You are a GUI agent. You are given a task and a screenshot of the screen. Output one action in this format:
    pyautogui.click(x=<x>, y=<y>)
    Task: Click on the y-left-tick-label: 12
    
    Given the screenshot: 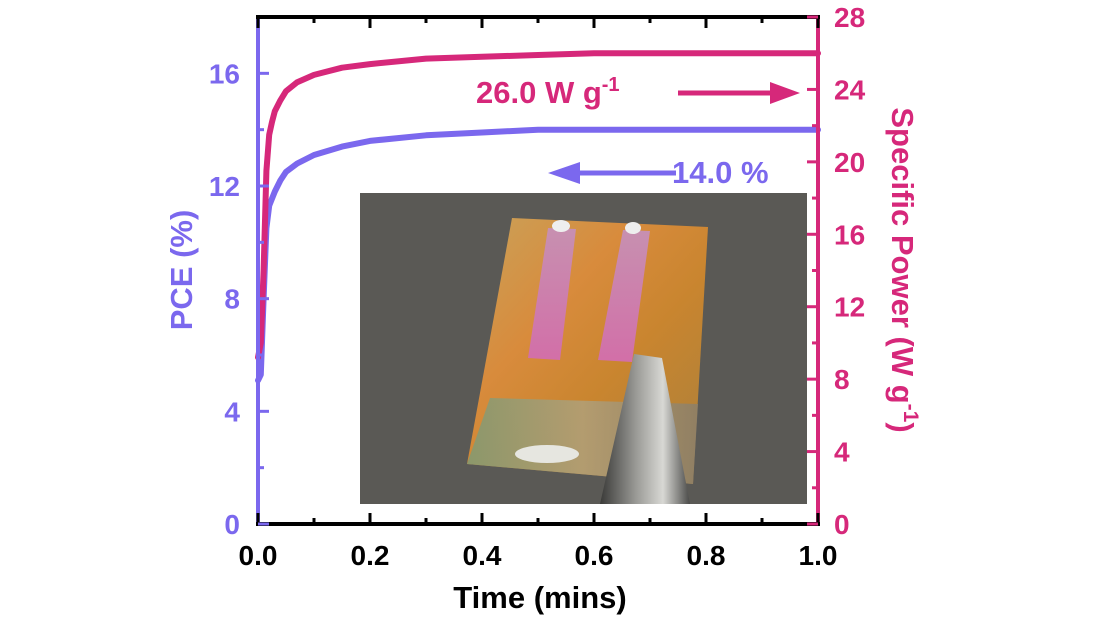 What is the action you would take?
    pyautogui.click(x=224, y=186)
    